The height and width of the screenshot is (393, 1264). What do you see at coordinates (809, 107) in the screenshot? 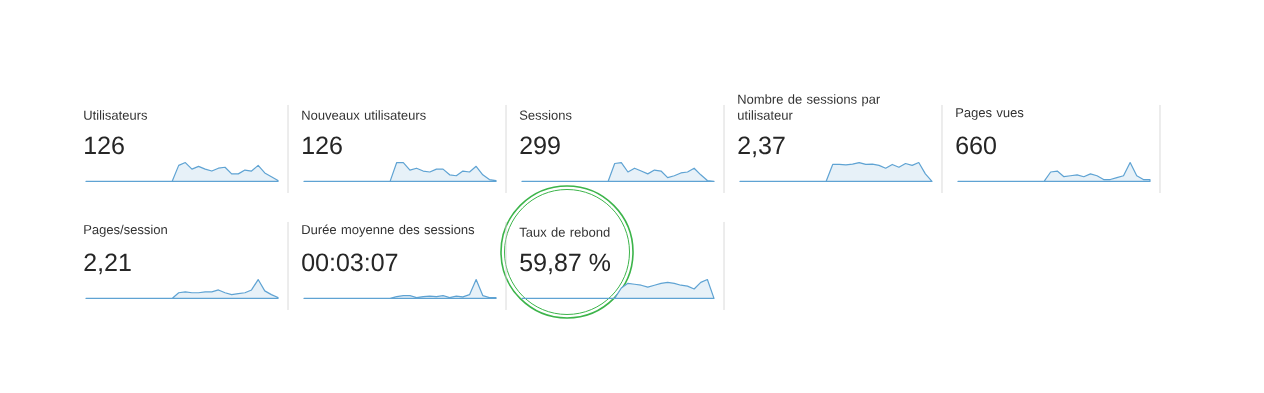
I see `chart-title: Nombre de sessions par utilisateur` at bounding box center [809, 107].